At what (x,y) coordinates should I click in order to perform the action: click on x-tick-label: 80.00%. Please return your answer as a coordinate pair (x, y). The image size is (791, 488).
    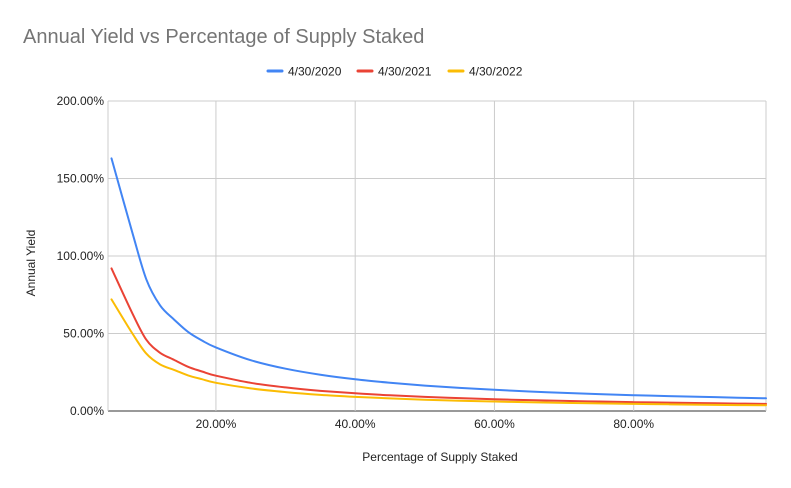
    Looking at the image, I should click on (633, 424).